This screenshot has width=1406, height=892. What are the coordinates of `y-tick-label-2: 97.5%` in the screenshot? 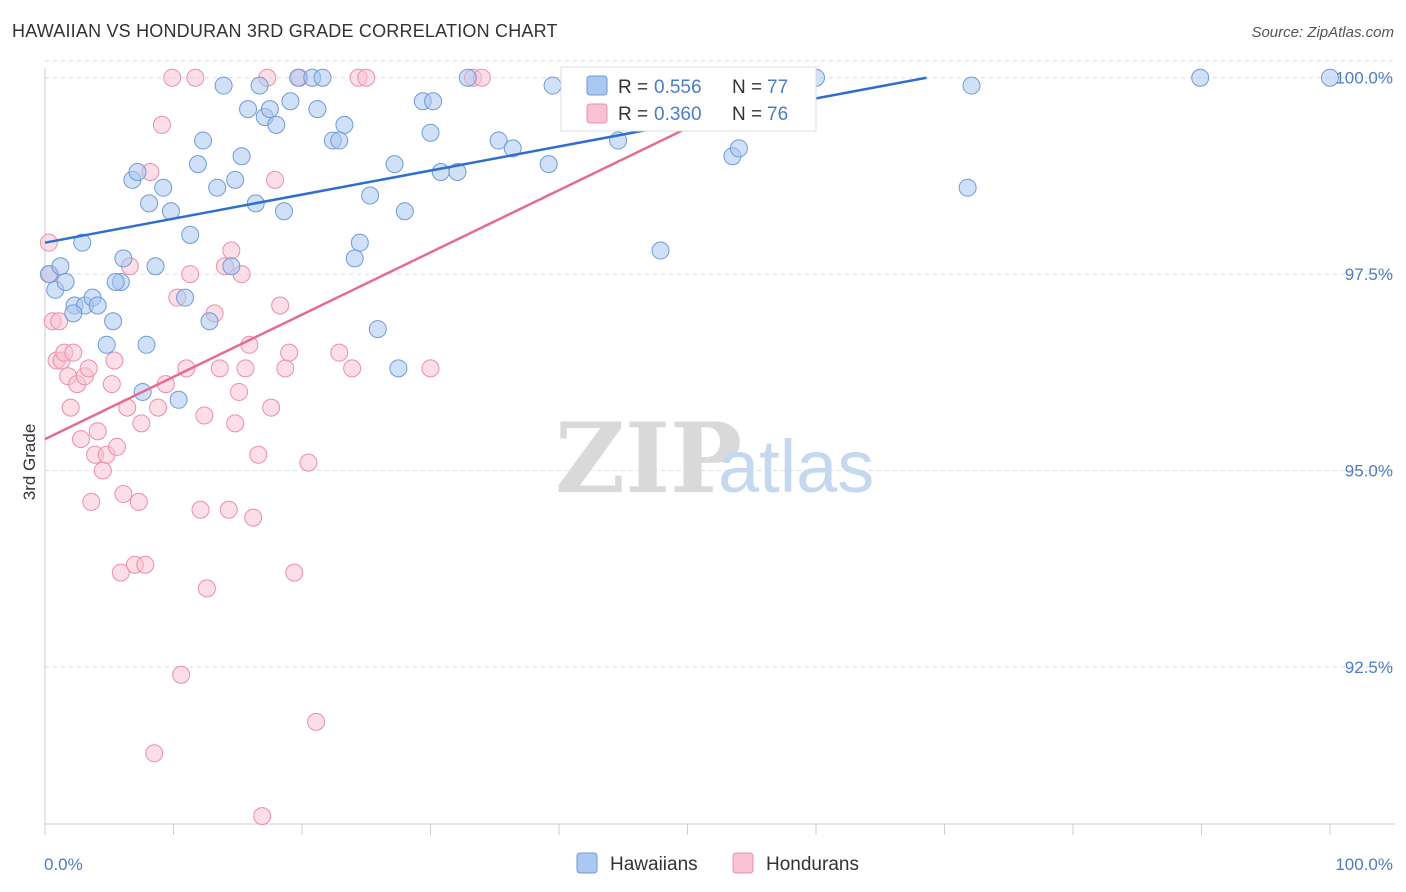 It's located at (1369, 274).